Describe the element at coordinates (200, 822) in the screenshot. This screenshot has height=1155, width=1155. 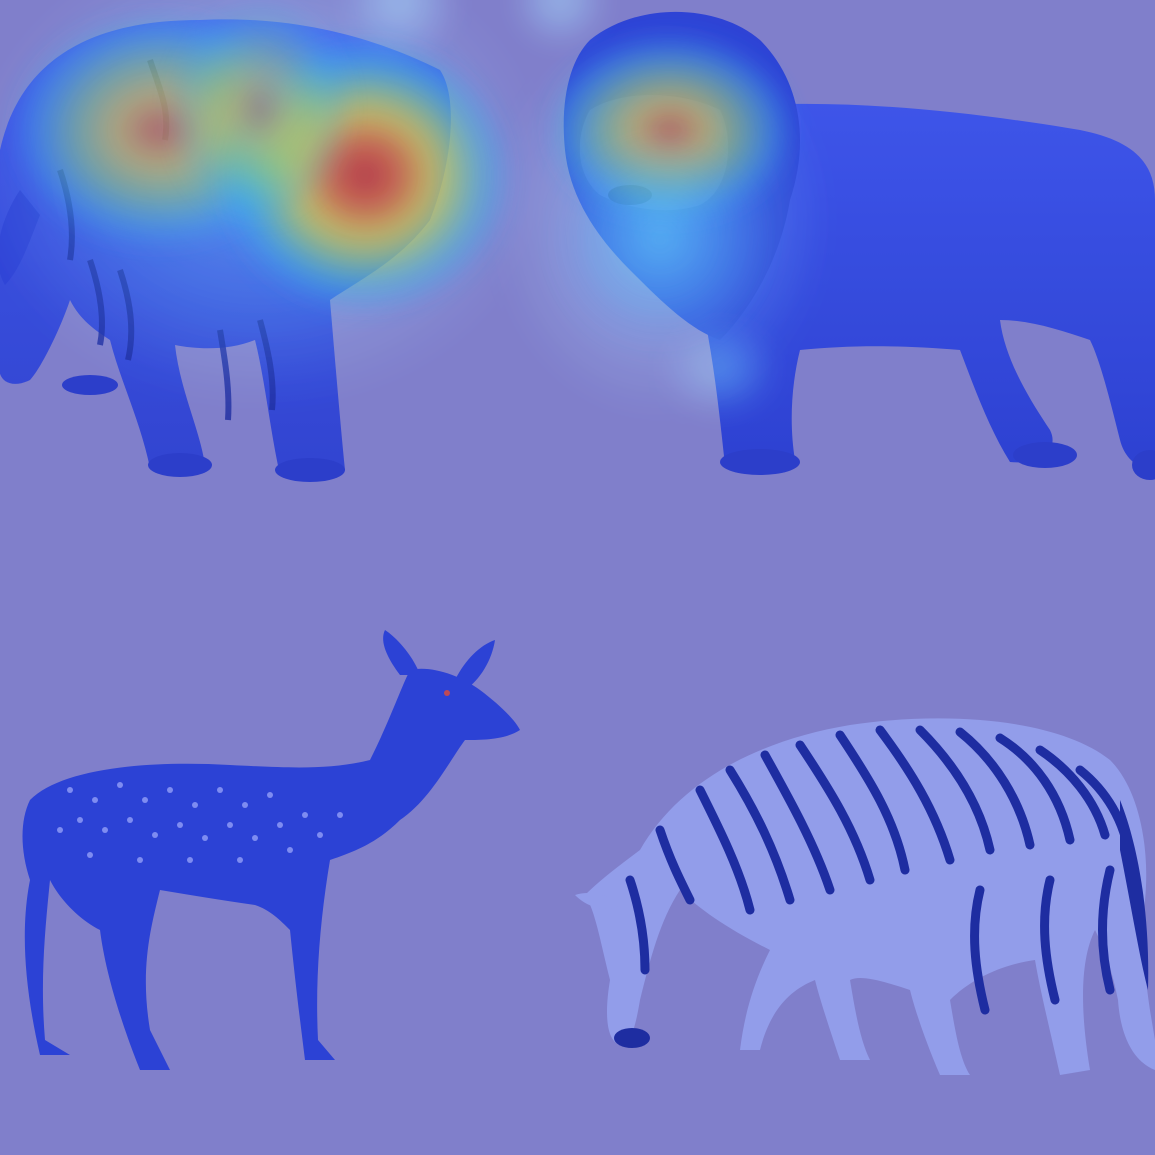
I see `deer-spots` at that location.